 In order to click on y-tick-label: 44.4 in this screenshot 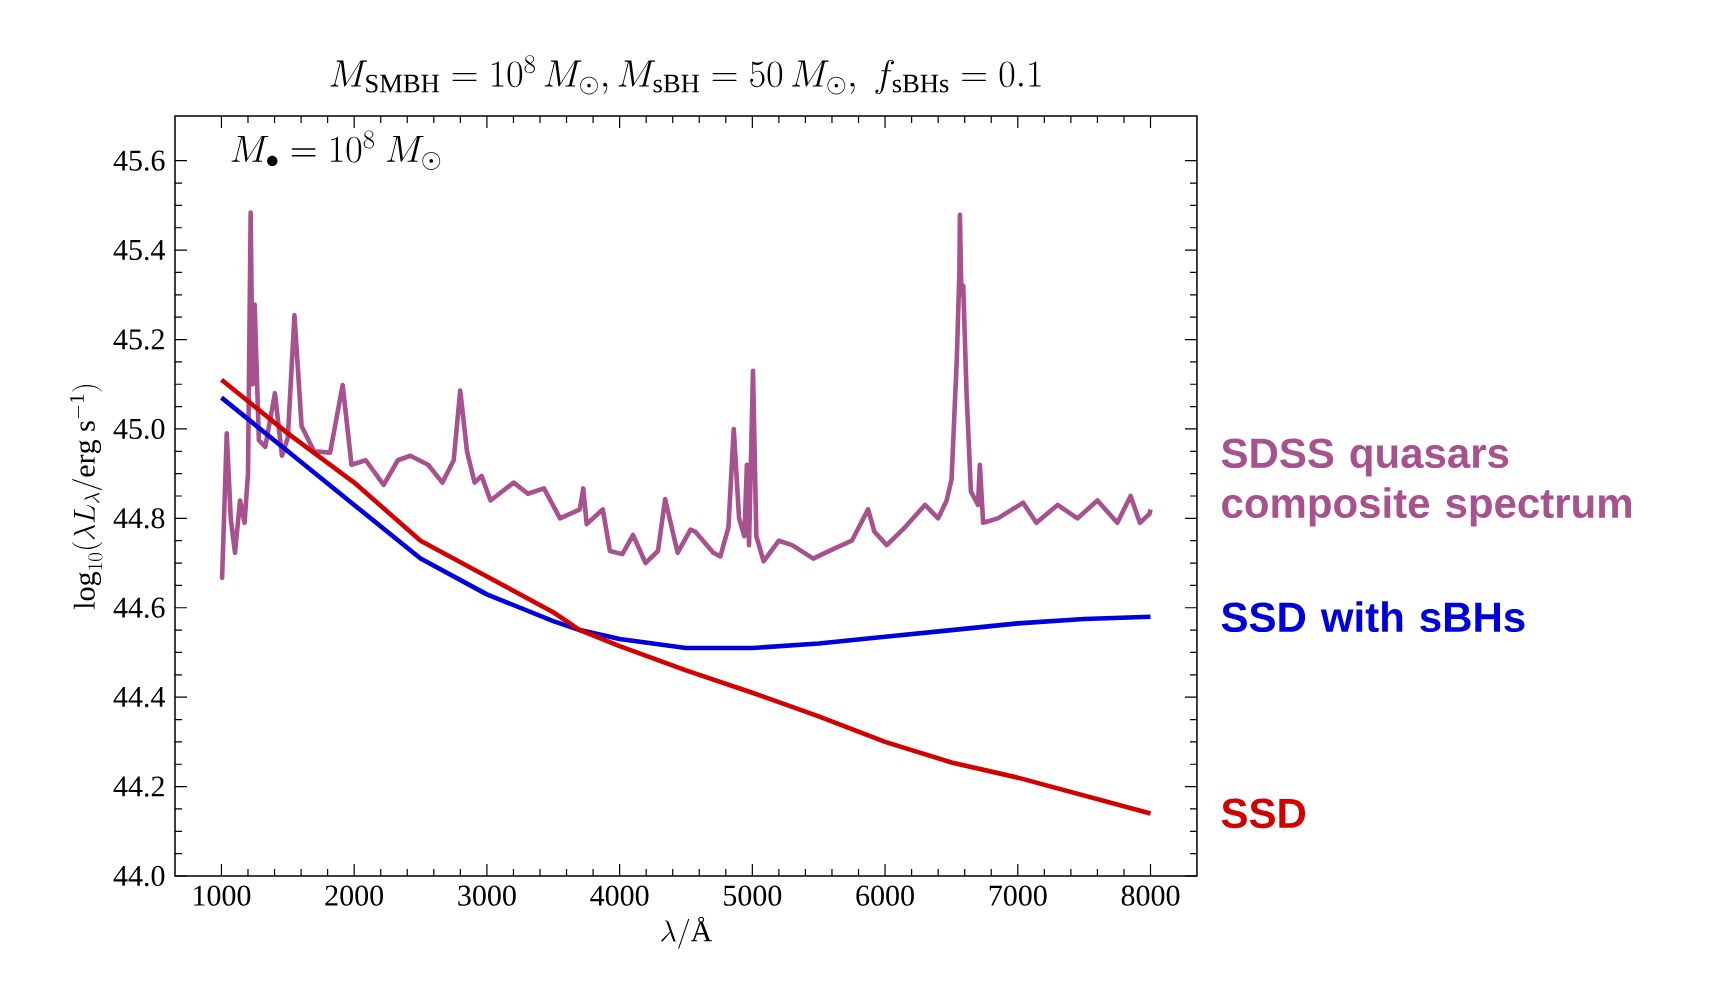, I will do `click(139, 697)`.